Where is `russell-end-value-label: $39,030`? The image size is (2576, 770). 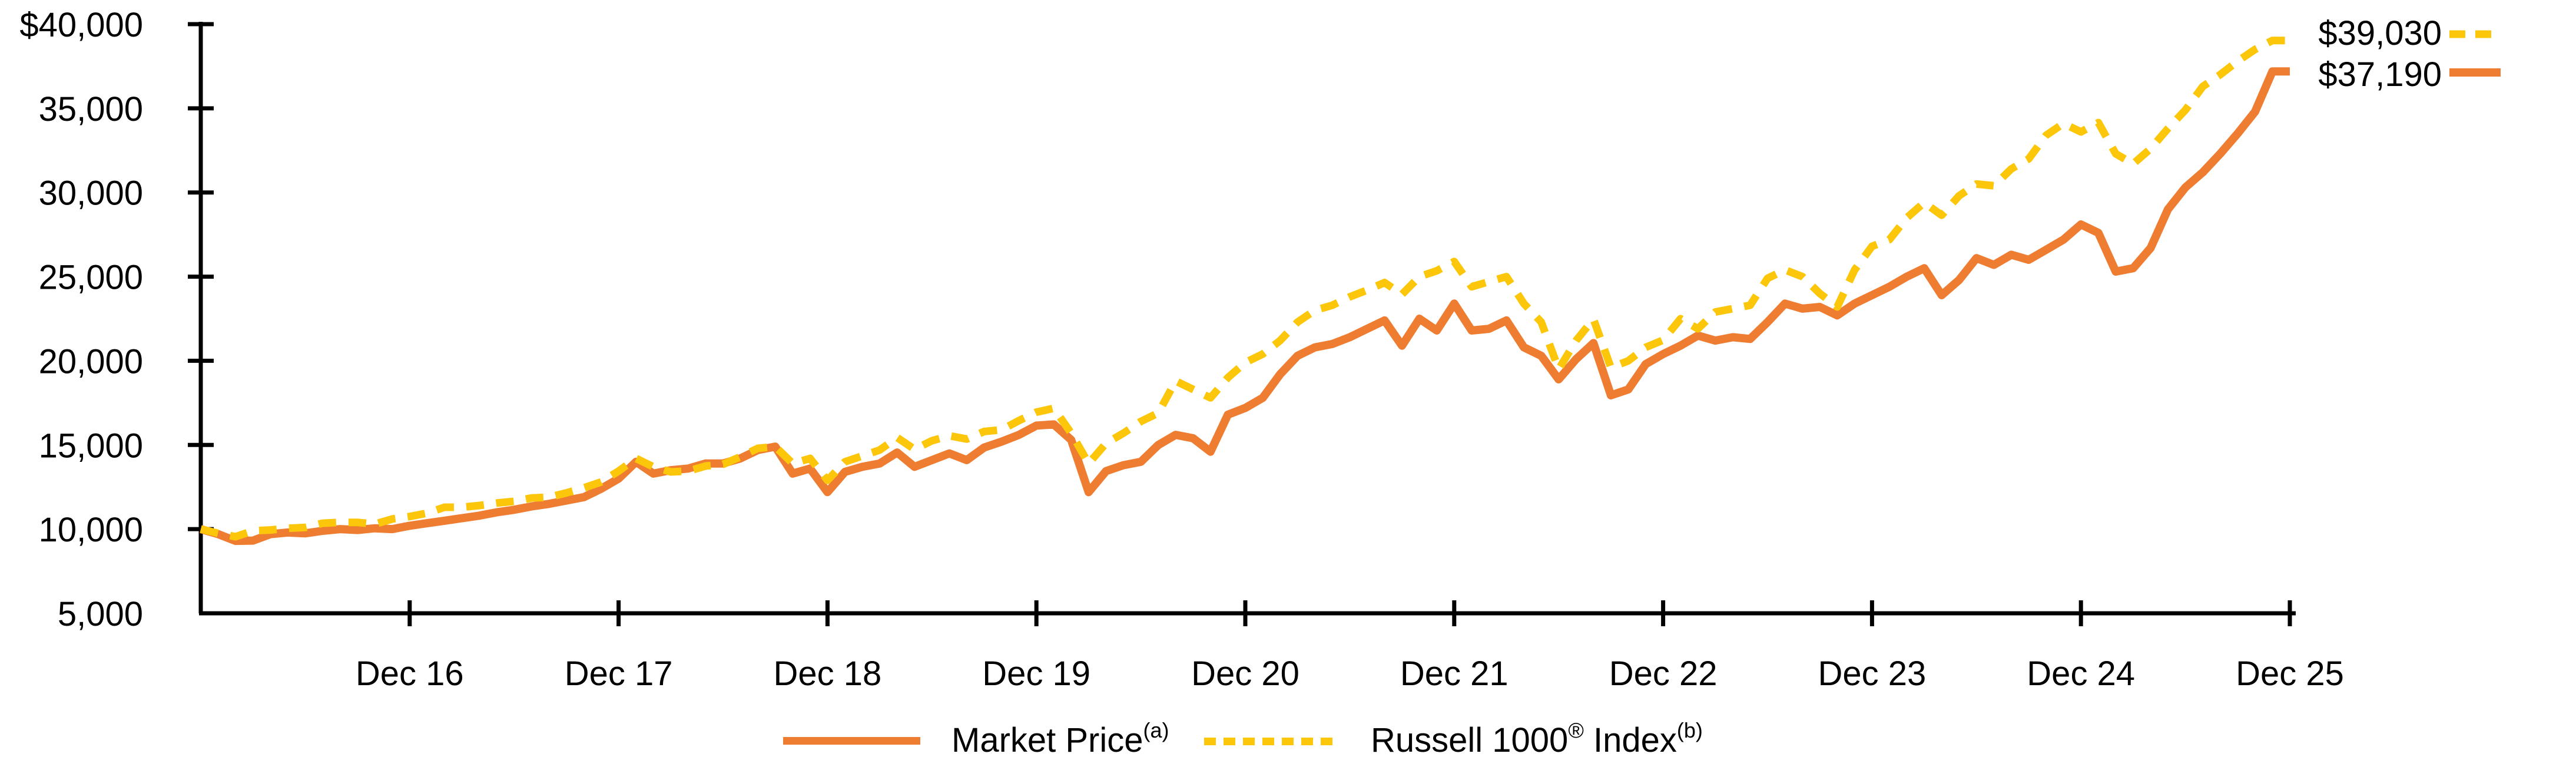 russell-end-value-label: $39,030 is located at coordinates (2380, 33).